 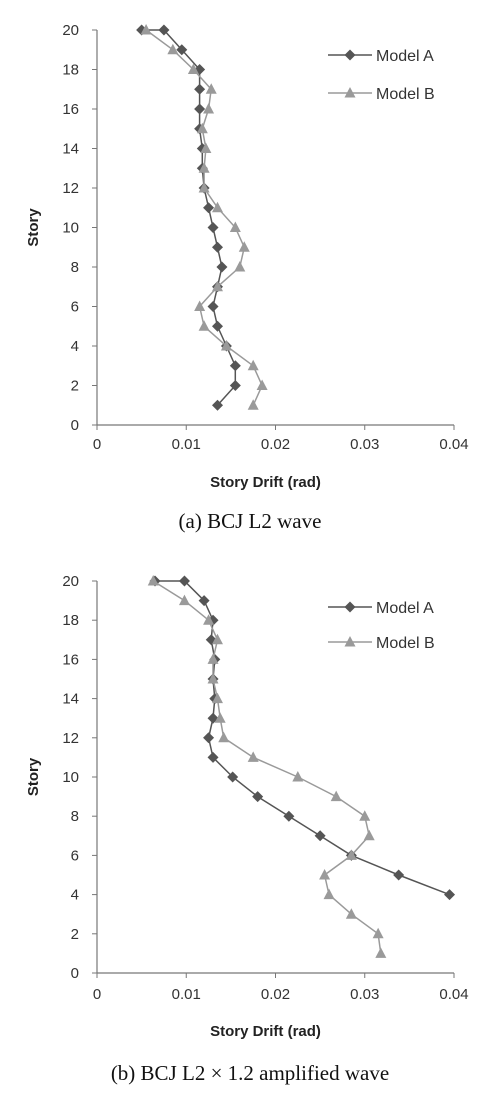 What do you see at coordinates (250, 521) in the screenshot?
I see `figure-caption: (a) BCJ L2 wave` at bounding box center [250, 521].